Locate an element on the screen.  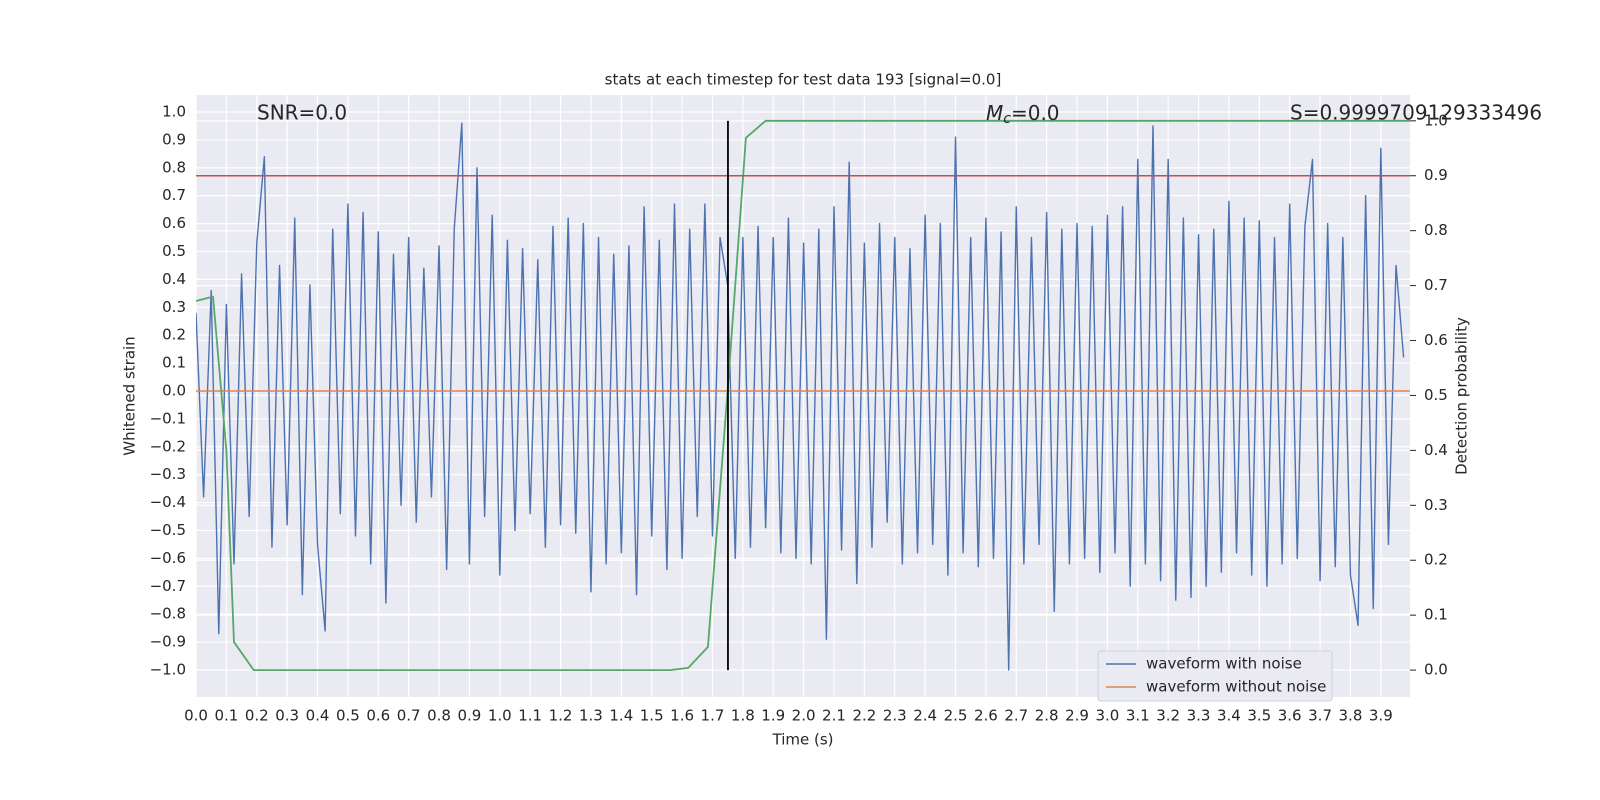
mc-symbol: M is located at coordinates (994, 113).